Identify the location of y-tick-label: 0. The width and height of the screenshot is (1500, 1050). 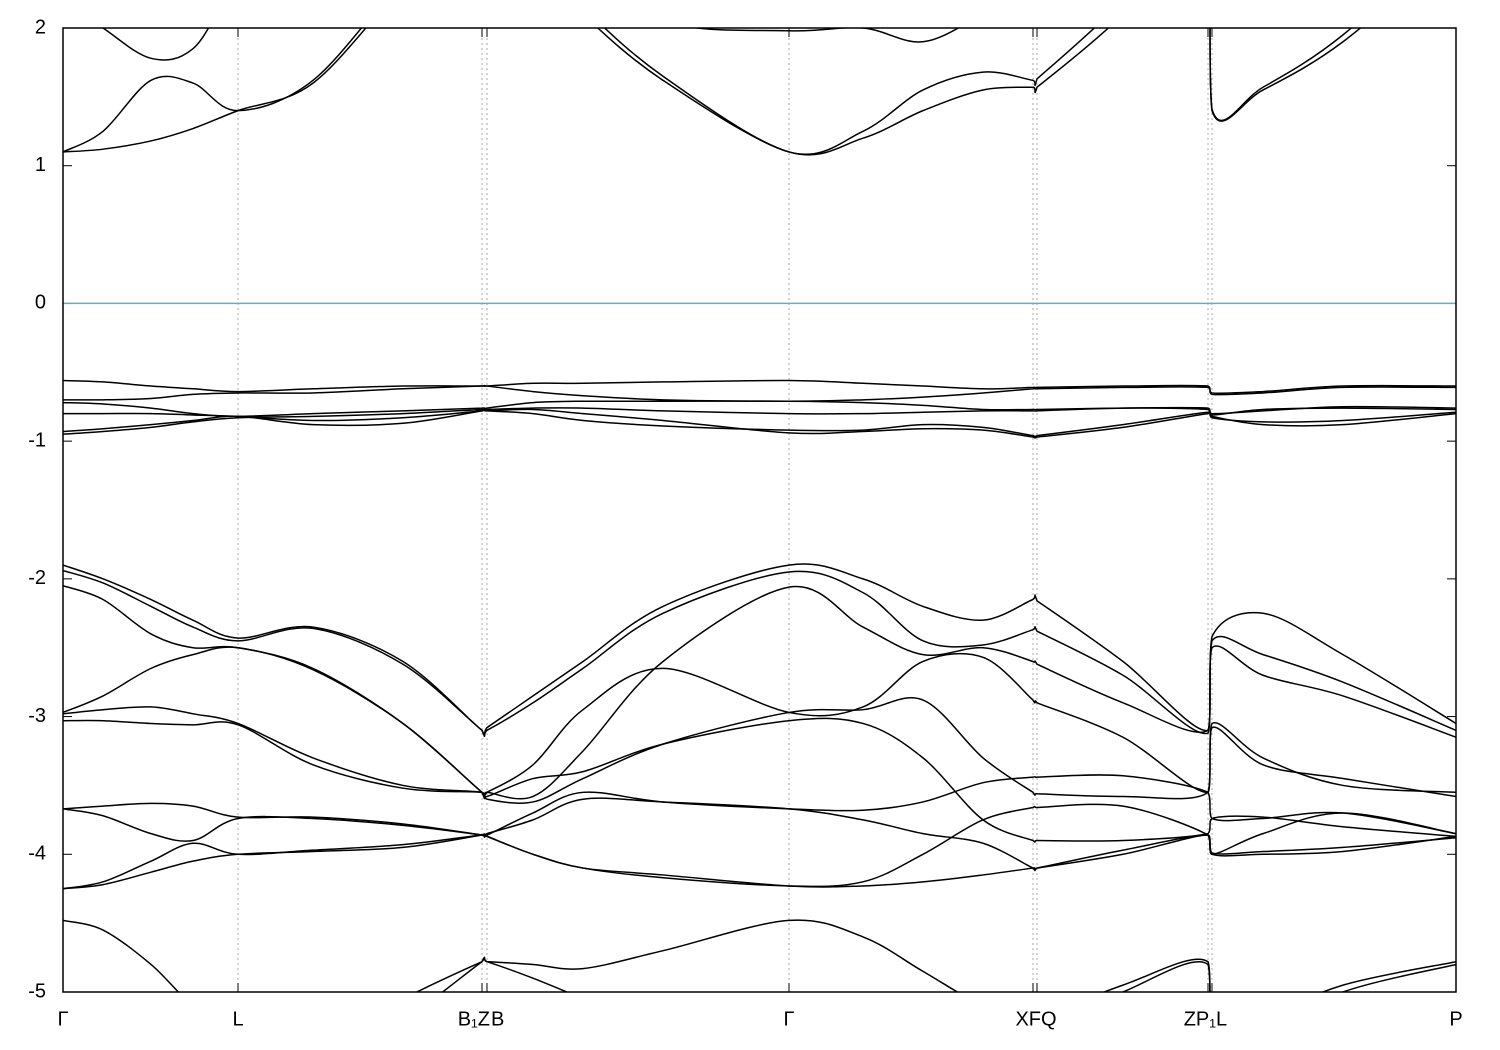
(40, 303).